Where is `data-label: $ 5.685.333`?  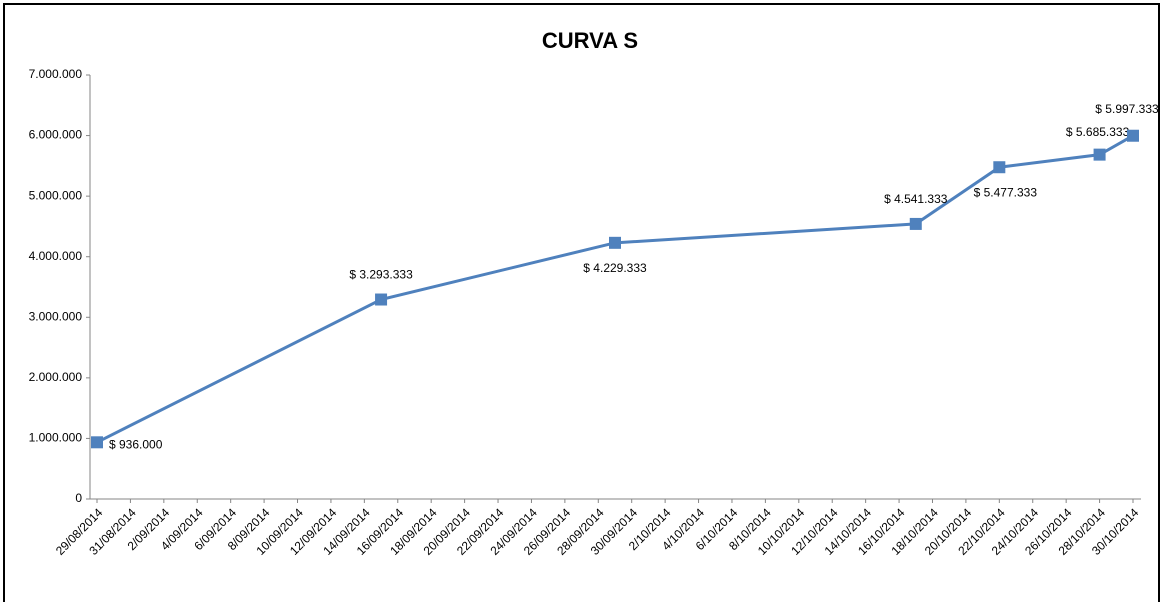 data-label: $ 5.685.333 is located at coordinates (1098, 132).